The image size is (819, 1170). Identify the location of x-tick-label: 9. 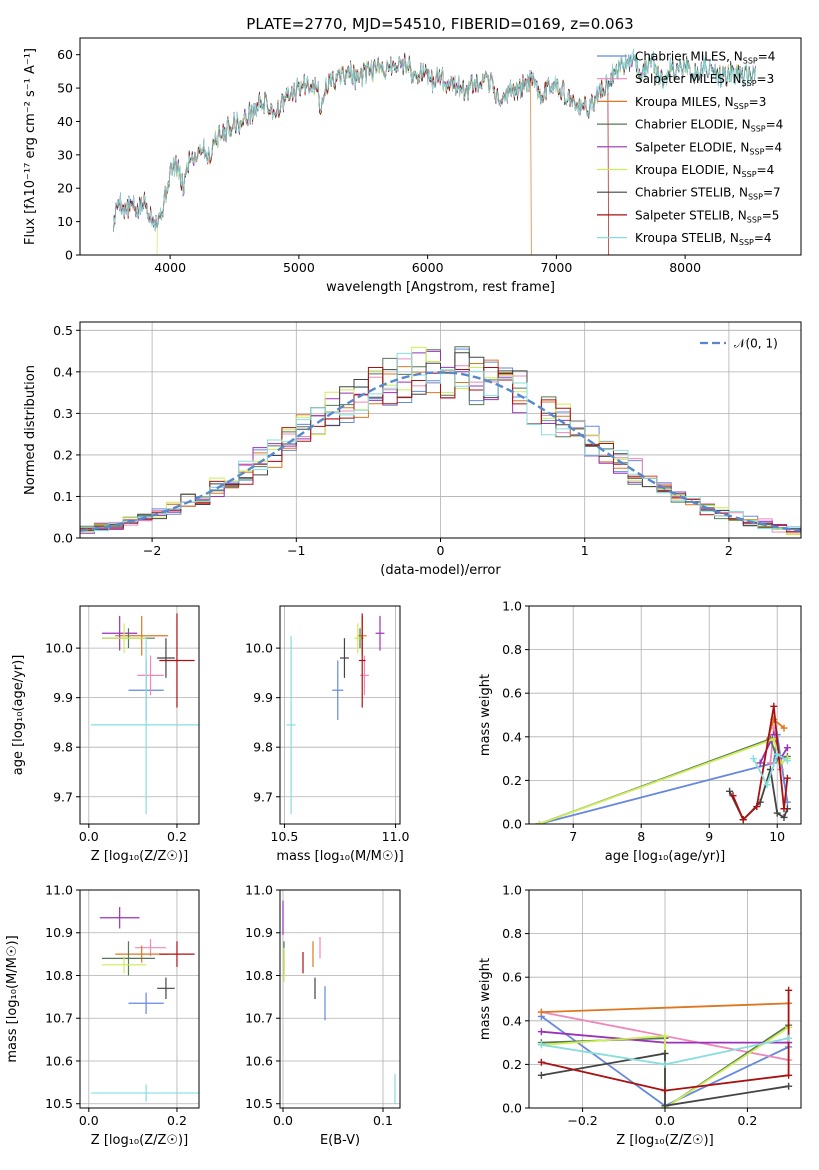
(709, 836).